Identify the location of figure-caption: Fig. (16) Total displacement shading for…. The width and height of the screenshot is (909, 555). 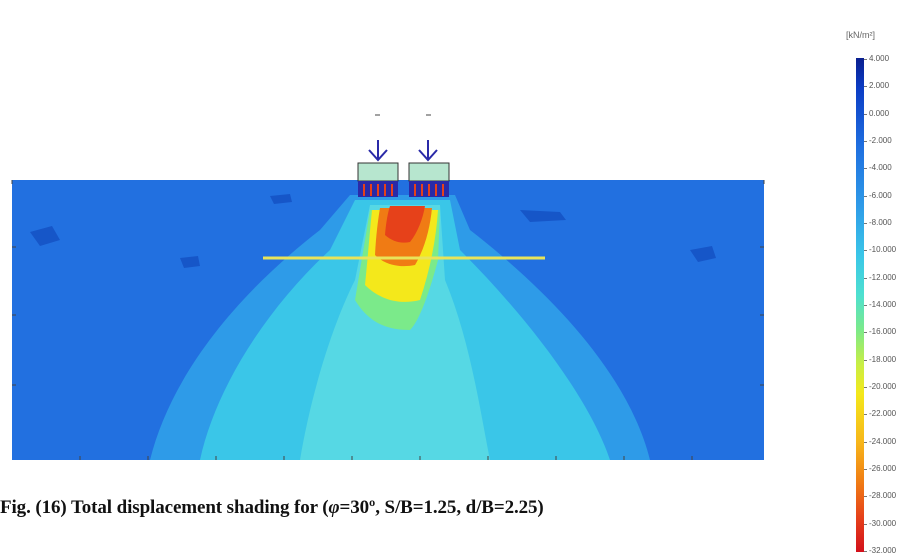
(400, 508).